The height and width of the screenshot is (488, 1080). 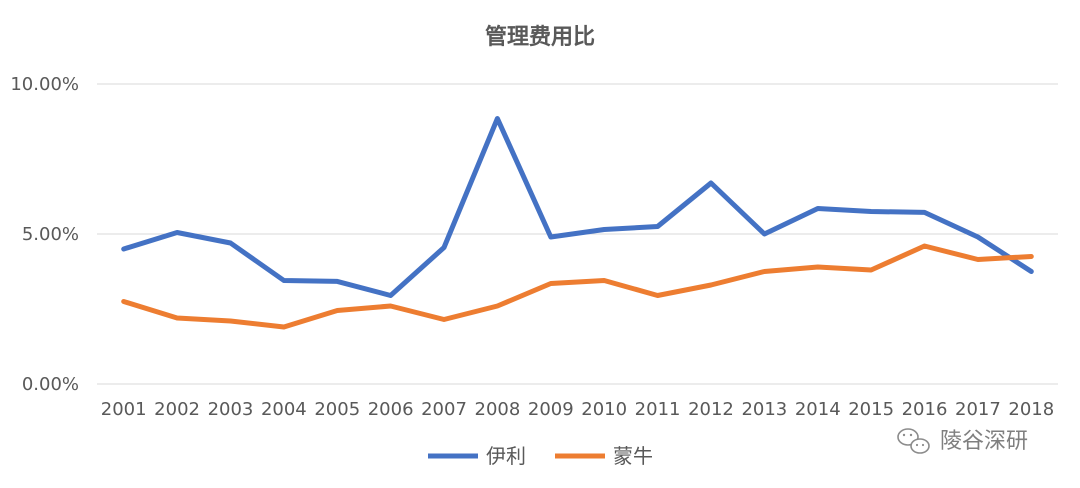 I want to click on x-tick-label: 2017, so click(x=978, y=409).